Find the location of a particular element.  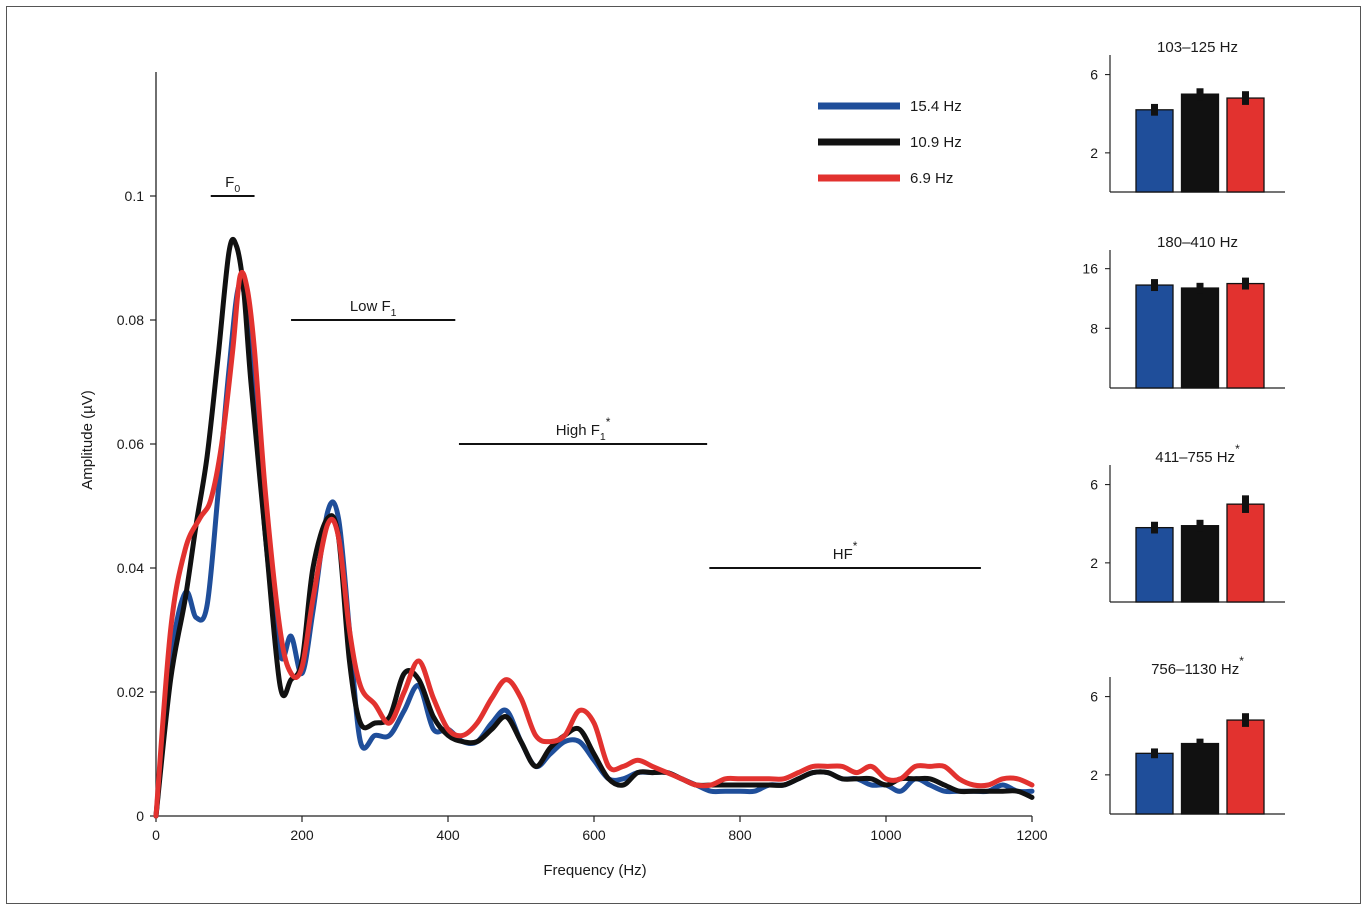

range-label-text: Low F is located at coordinates (370, 306).